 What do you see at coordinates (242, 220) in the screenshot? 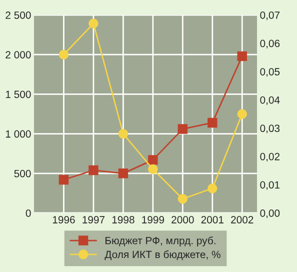
I see `x-tick-label: 2002` at bounding box center [242, 220].